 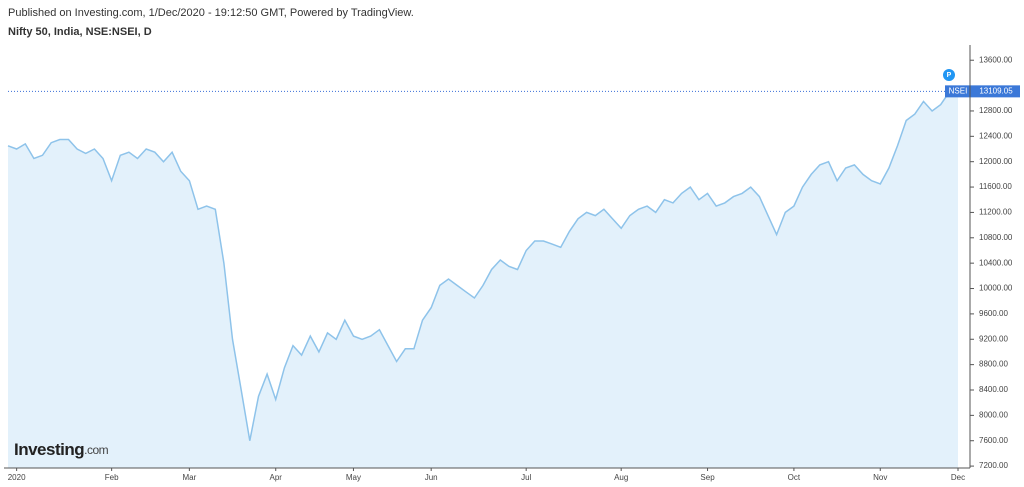 I want to click on y-tick-label: 10000.00, so click(x=996, y=288).